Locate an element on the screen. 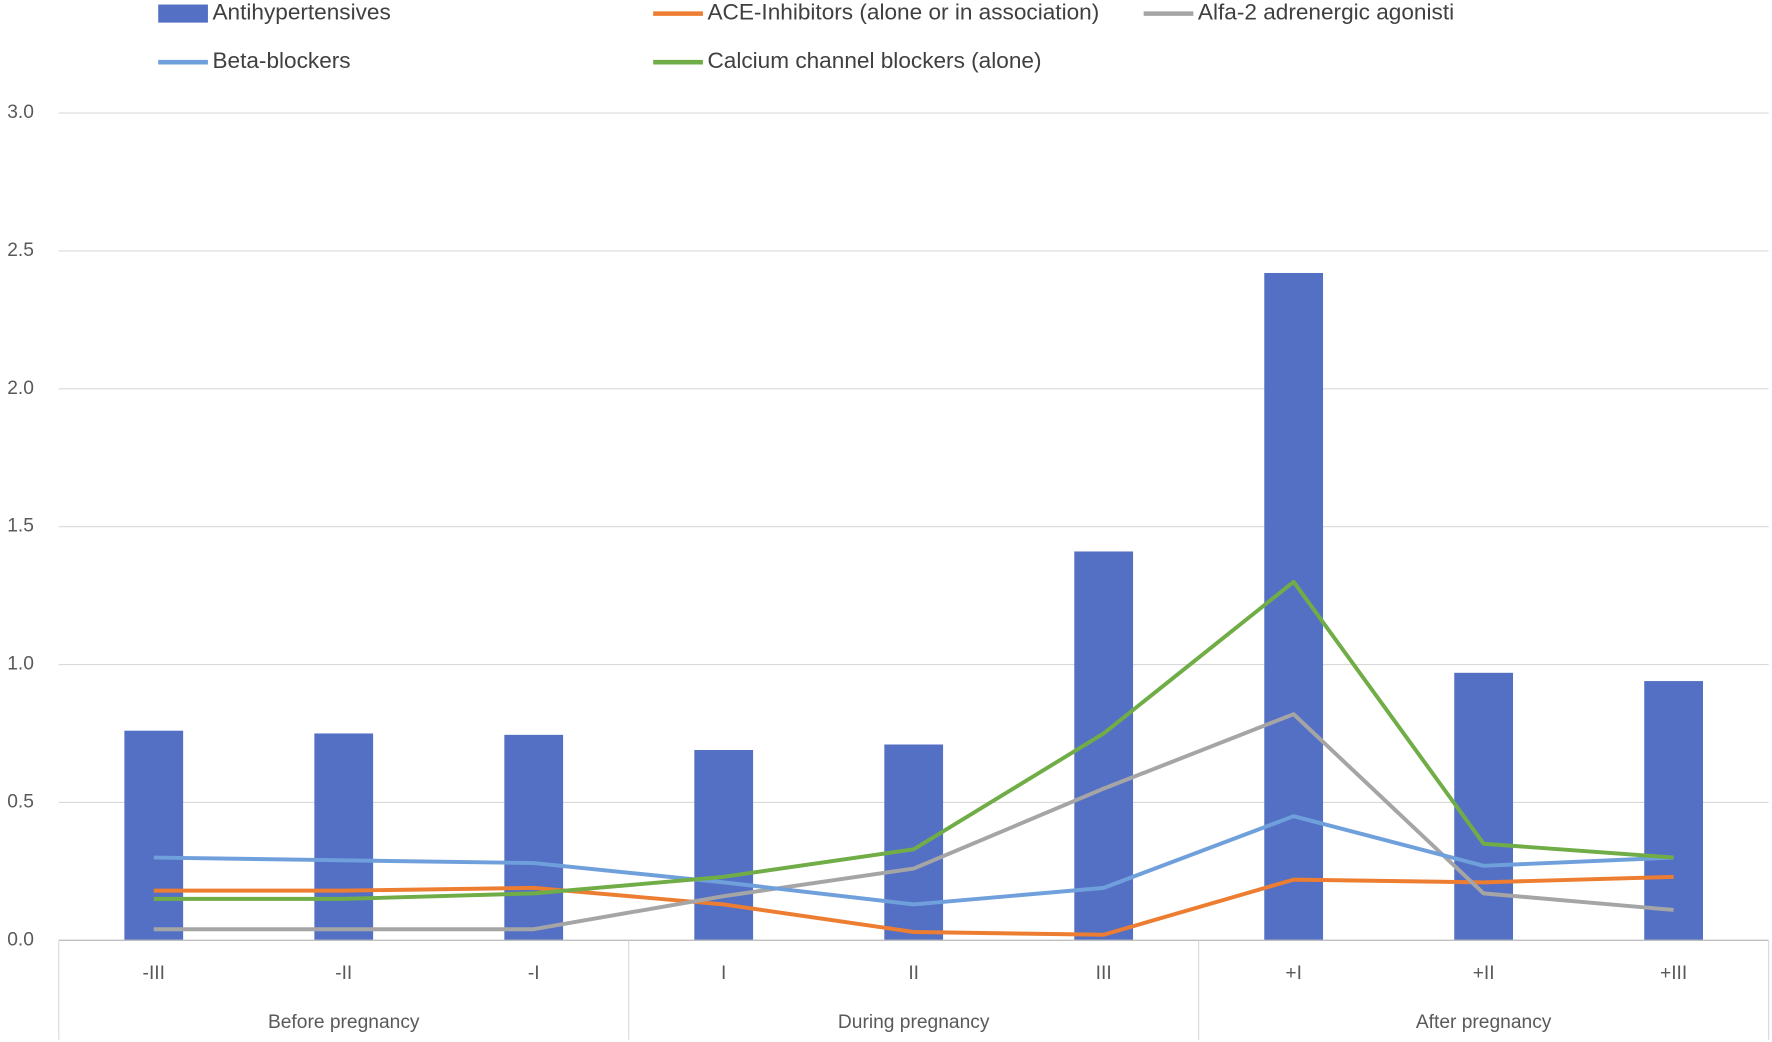 This screenshot has width=1772, height=1042. y-tick-label: 1.0 is located at coordinates (20, 664).